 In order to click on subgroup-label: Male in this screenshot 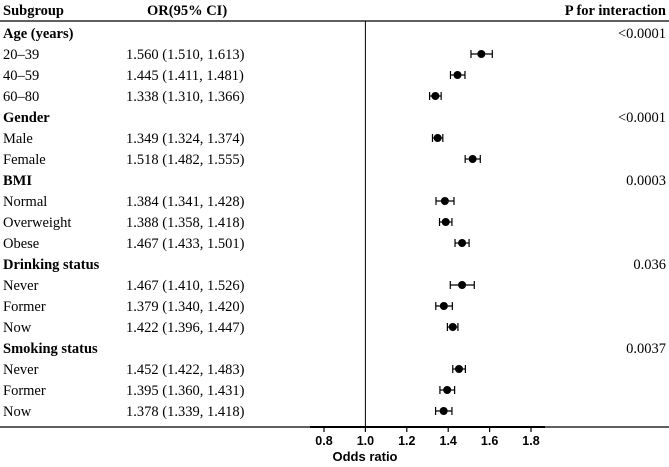, I will do `click(18, 139)`.